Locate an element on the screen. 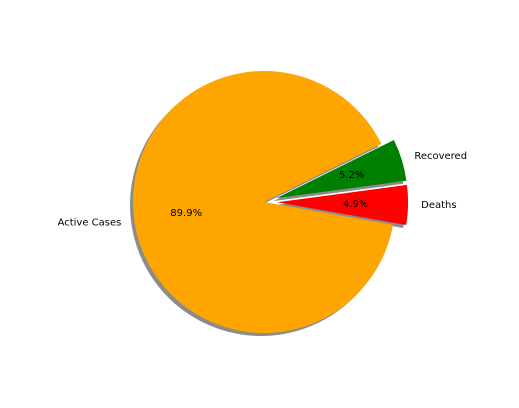 This screenshot has width=519, height=408. pie-slice-recovered is located at coordinates (341, 169).